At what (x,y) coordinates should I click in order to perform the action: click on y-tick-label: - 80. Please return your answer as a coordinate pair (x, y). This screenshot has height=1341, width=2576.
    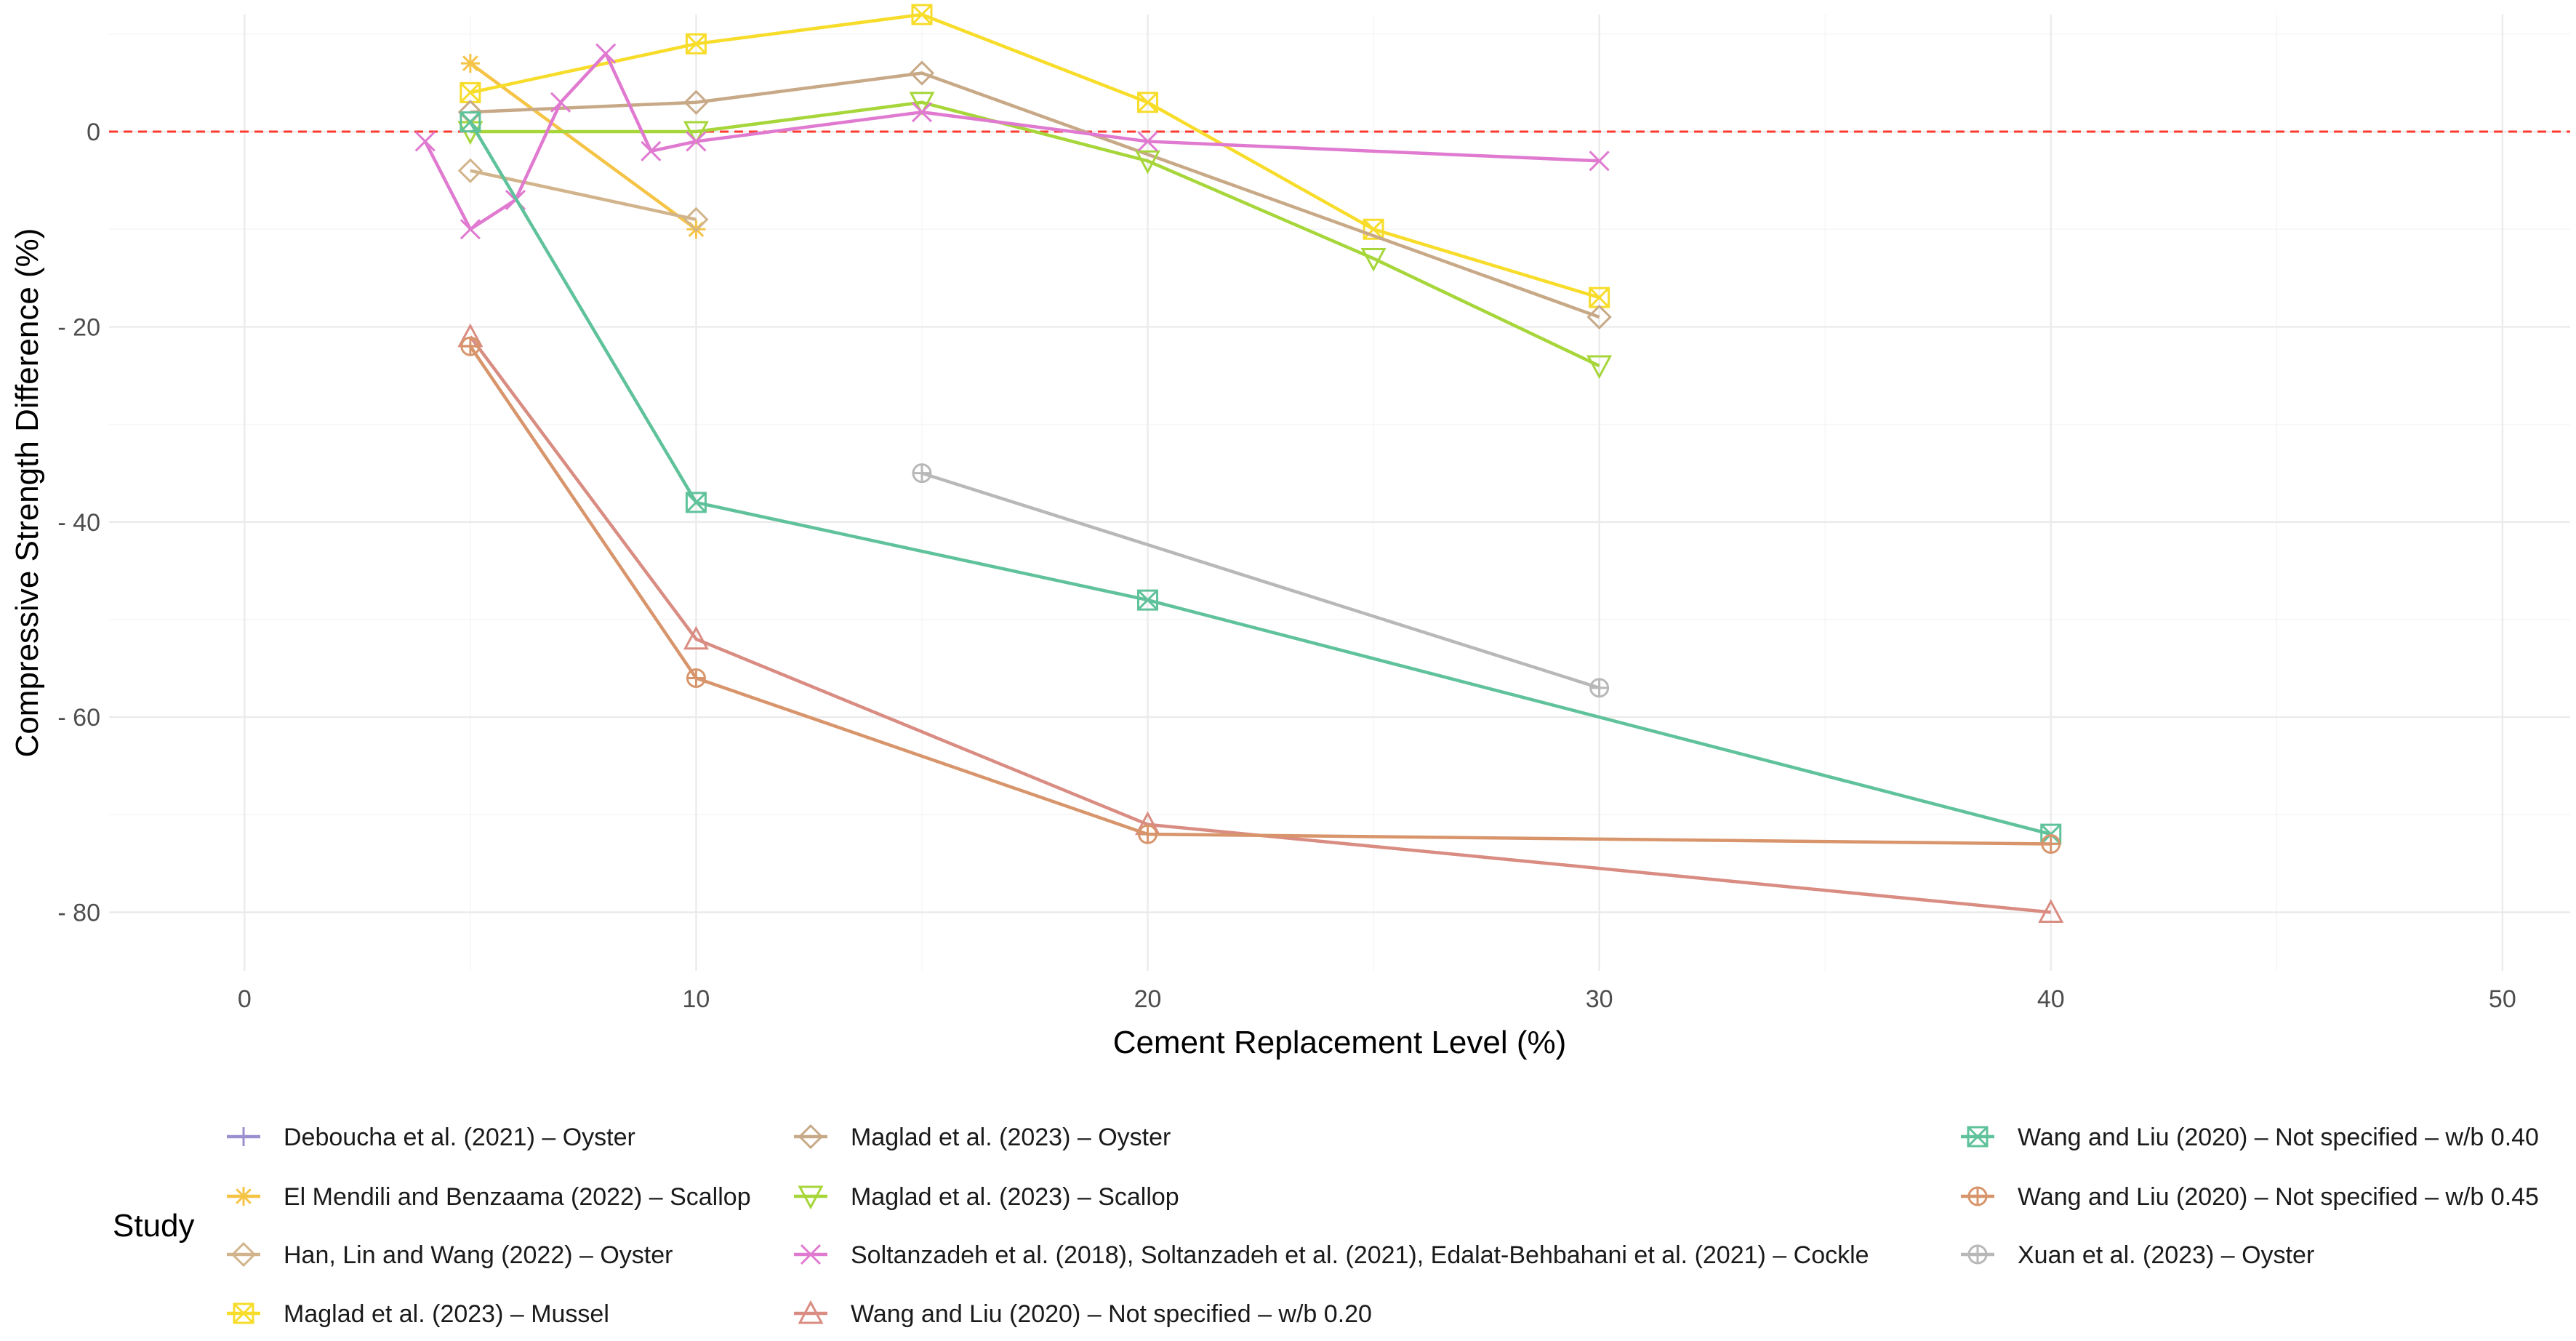
    Looking at the image, I should click on (78, 913).